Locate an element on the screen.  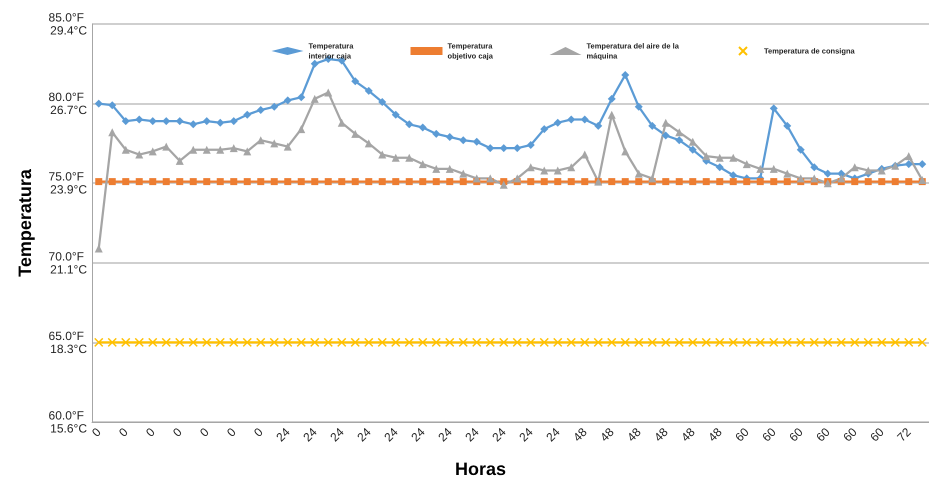
y2-tick-label: 21.1°C is located at coordinates (69, 269).